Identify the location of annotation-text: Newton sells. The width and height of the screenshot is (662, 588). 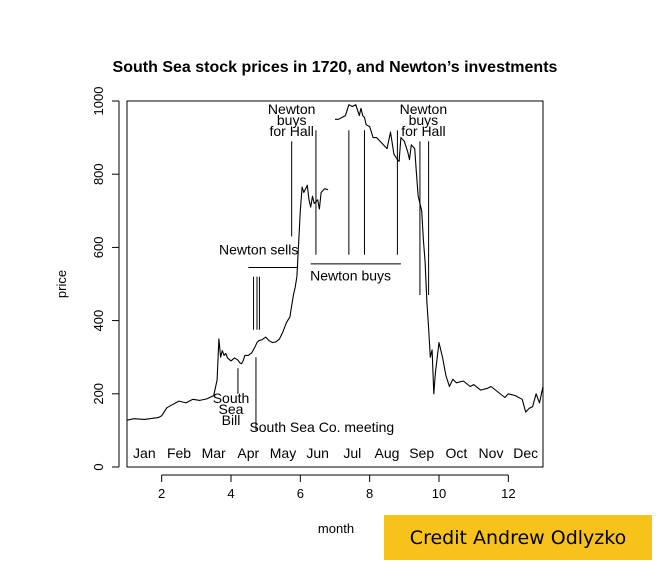
(258, 250).